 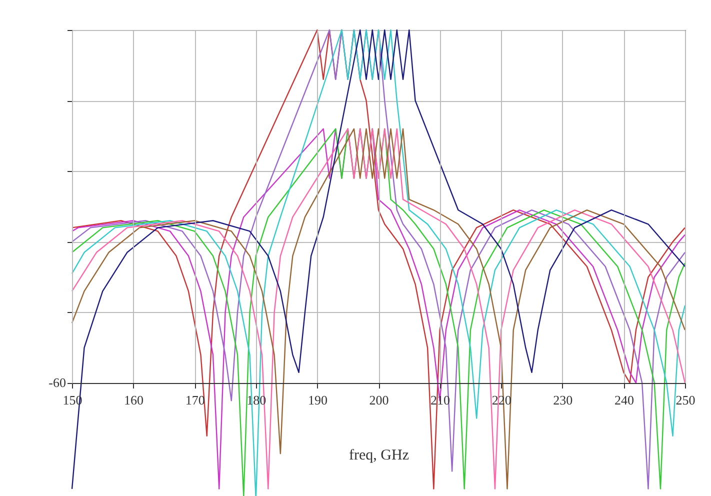 What do you see at coordinates (563, 400) in the screenshot?
I see `x-tick-label: 230` at bounding box center [563, 400].